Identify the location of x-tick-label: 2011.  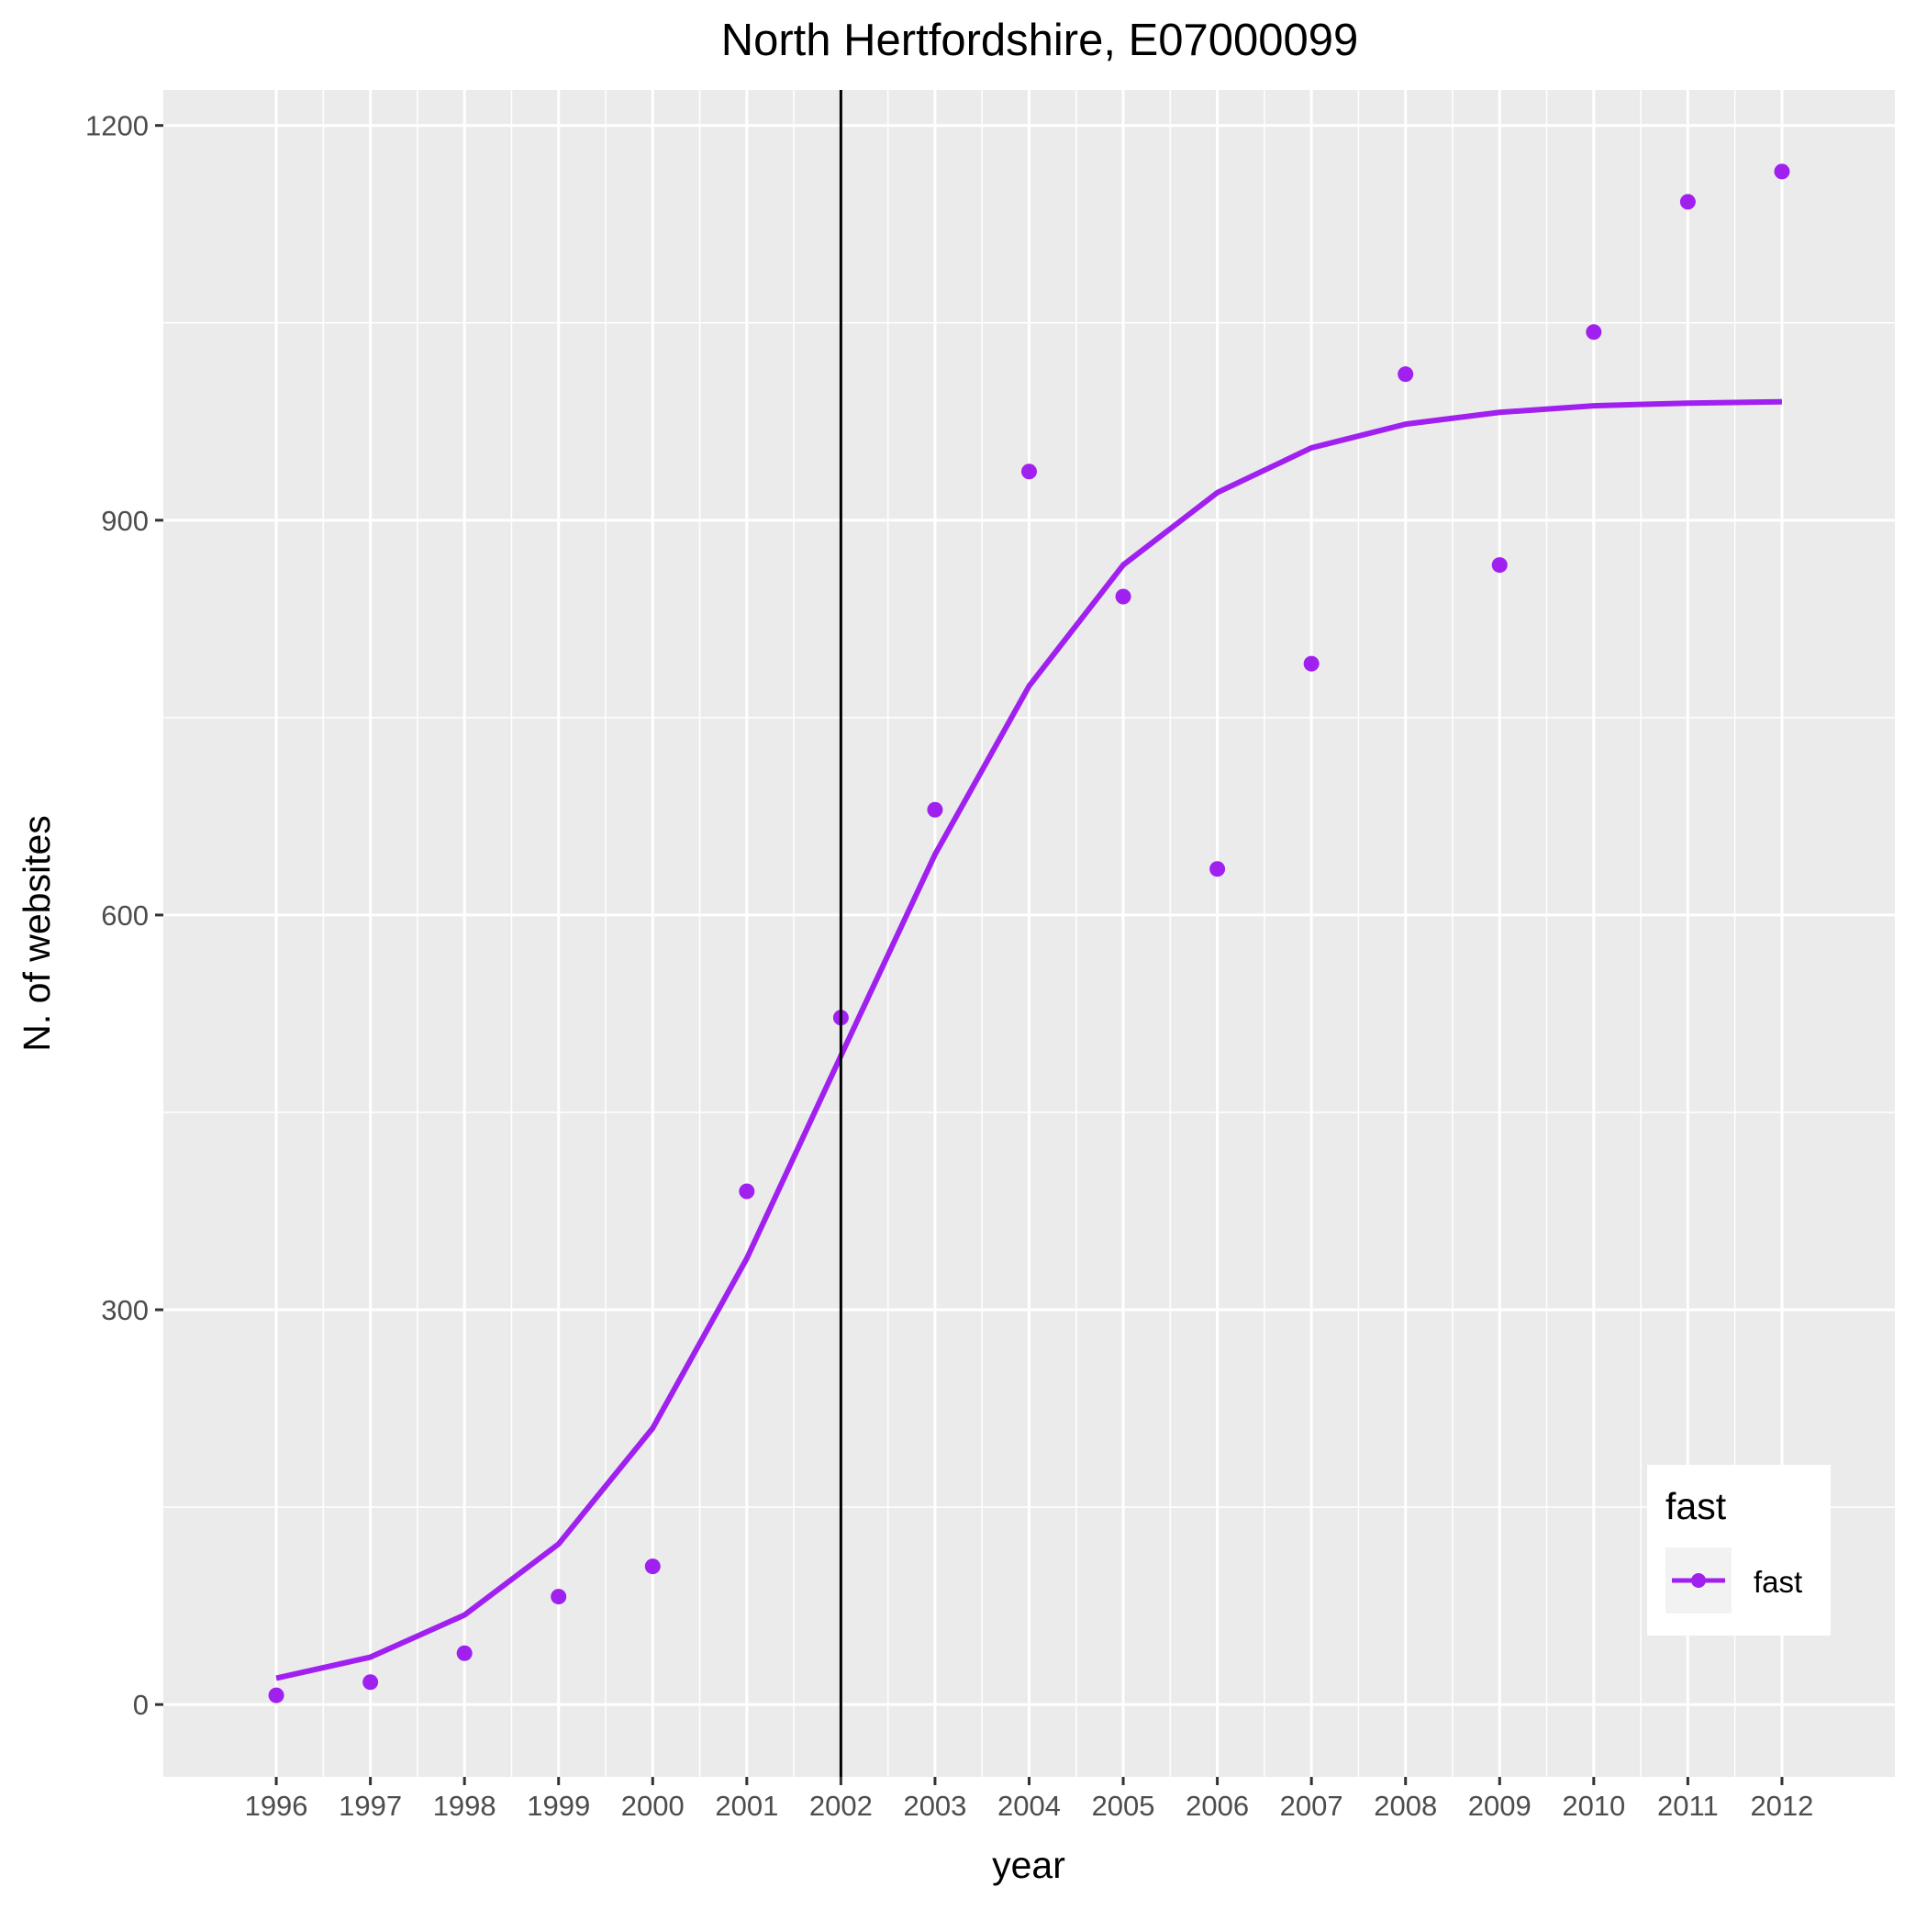
(1688, 1806).